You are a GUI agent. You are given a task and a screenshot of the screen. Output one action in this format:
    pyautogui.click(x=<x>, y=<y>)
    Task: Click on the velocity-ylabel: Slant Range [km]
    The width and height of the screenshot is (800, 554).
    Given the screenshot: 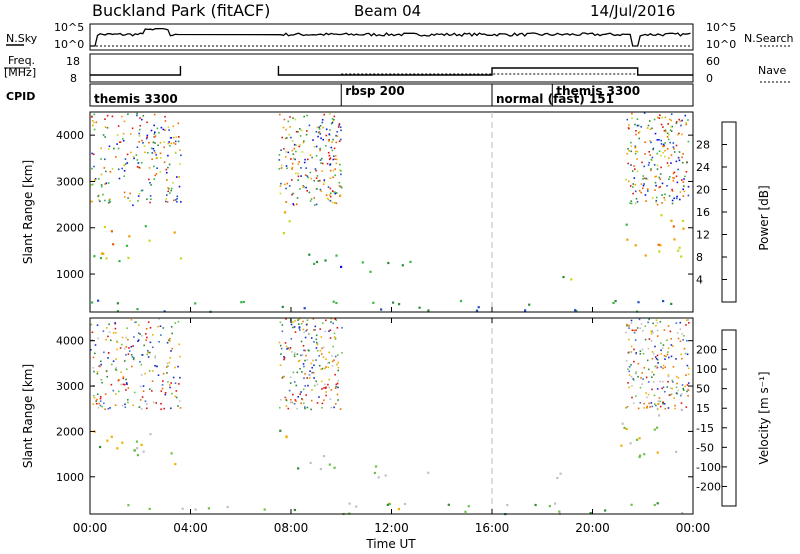 What is the action you would take?
    pyautogui.click(x=28, y=416)
    